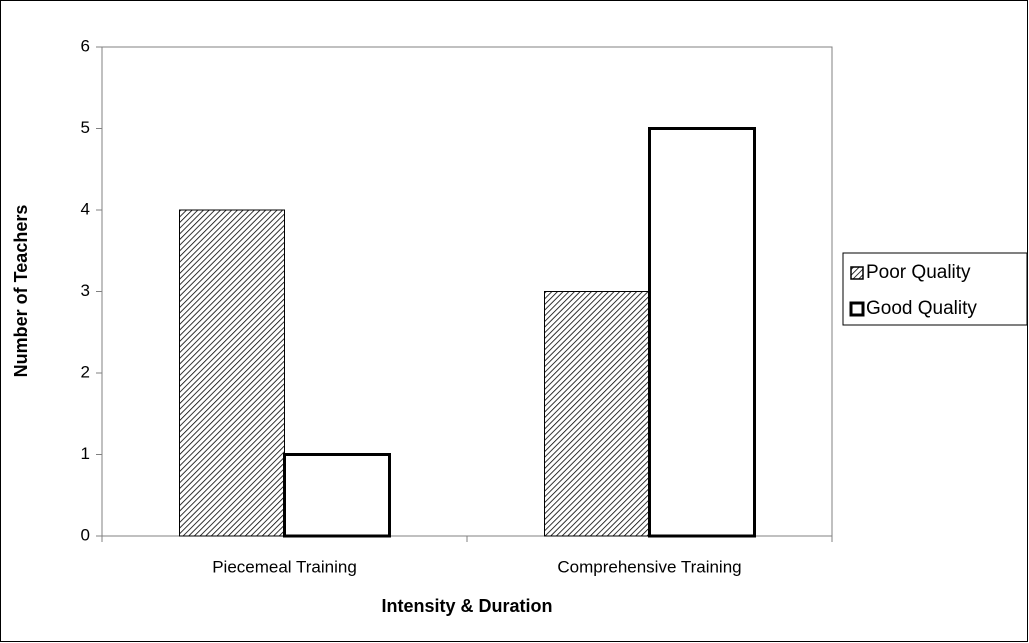 This screenshot has height=643, width=1029. What do you see at coordinates (85, 290) in the screenshot?
I see `y-tick-label: 3` at bounding box center [85, 290].